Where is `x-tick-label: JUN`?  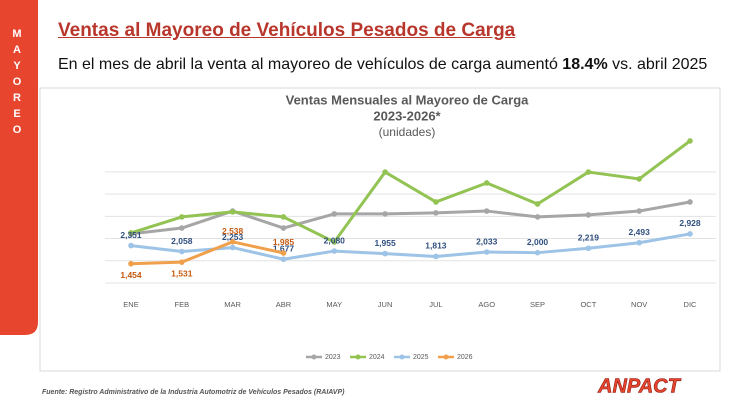
x-tick-label: JUN is located at coordinates (385, 304).